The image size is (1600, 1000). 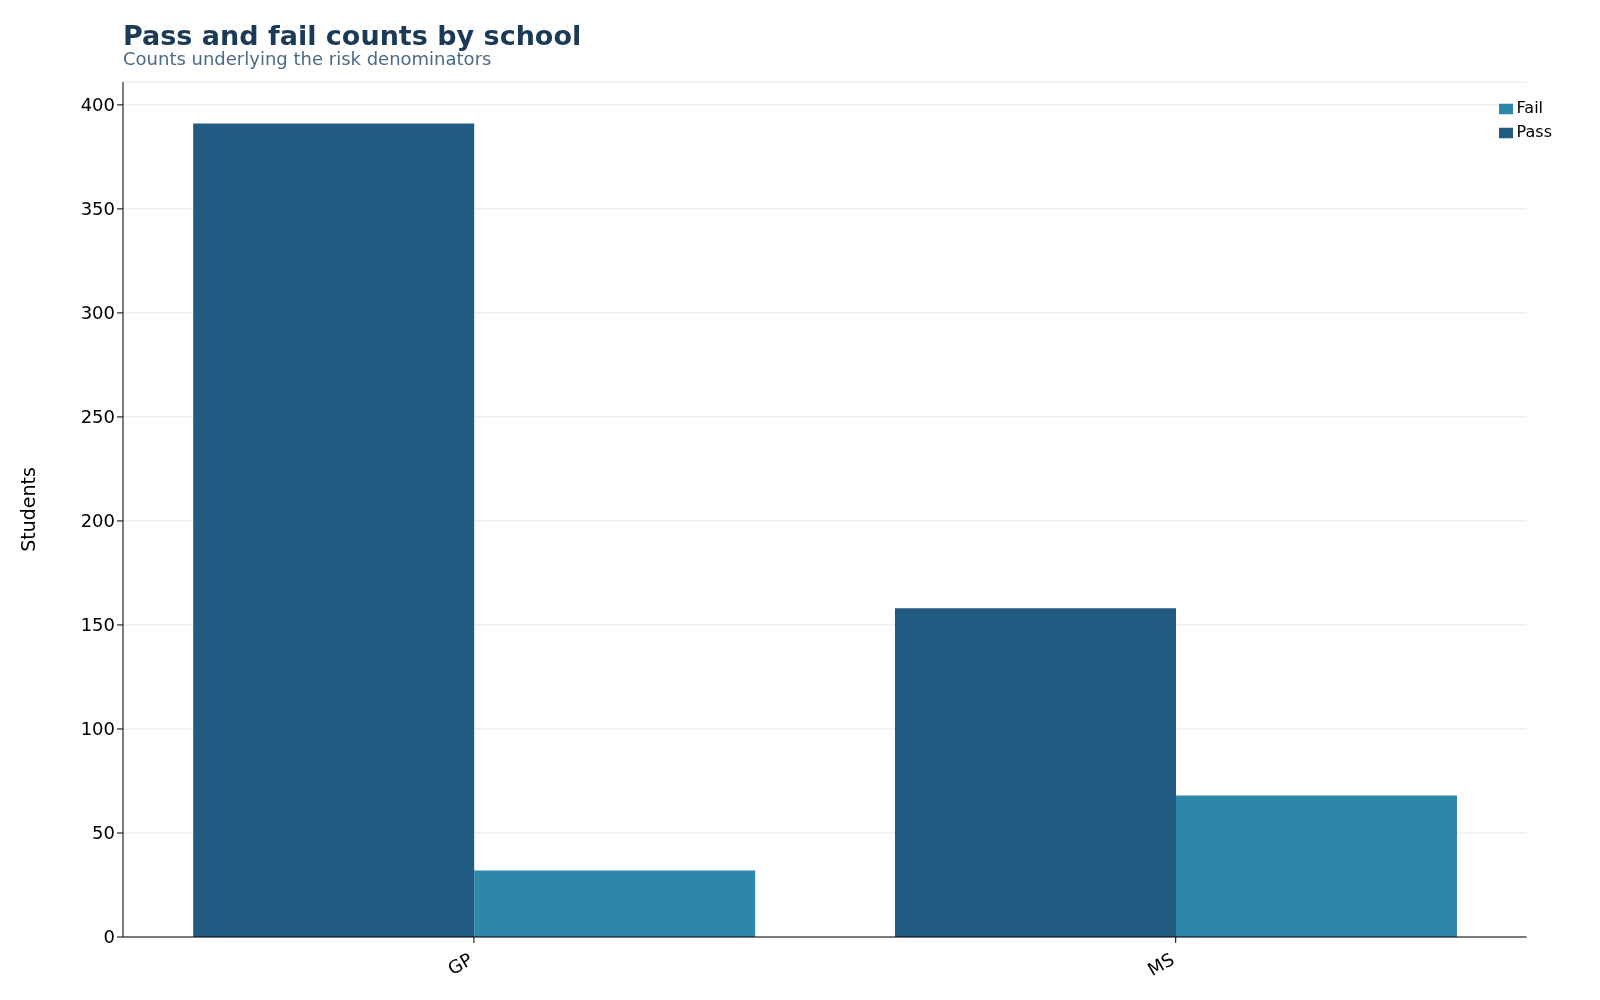 I want to click on y-tick-label: 100, so click(x=97, y=729).